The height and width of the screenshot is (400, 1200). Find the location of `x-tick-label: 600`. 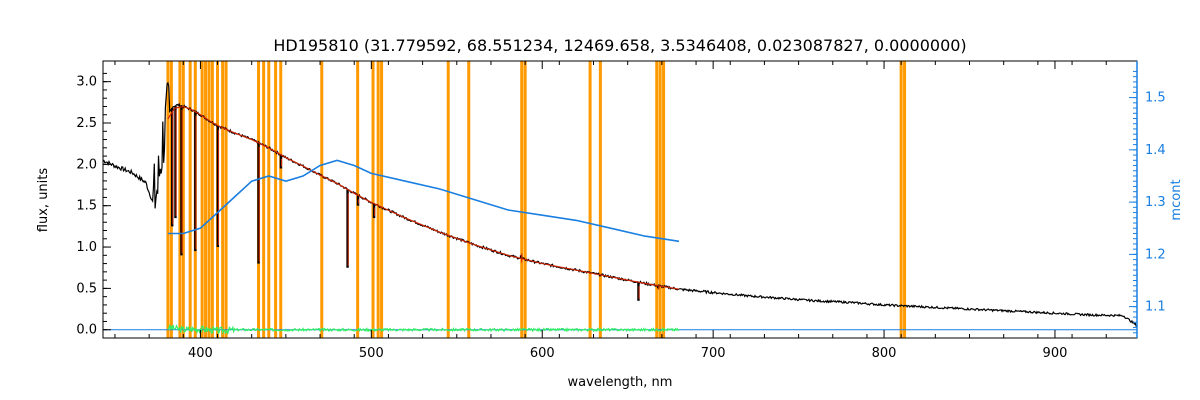

x-tick-label: 600 is located at coordinates (542, 353).